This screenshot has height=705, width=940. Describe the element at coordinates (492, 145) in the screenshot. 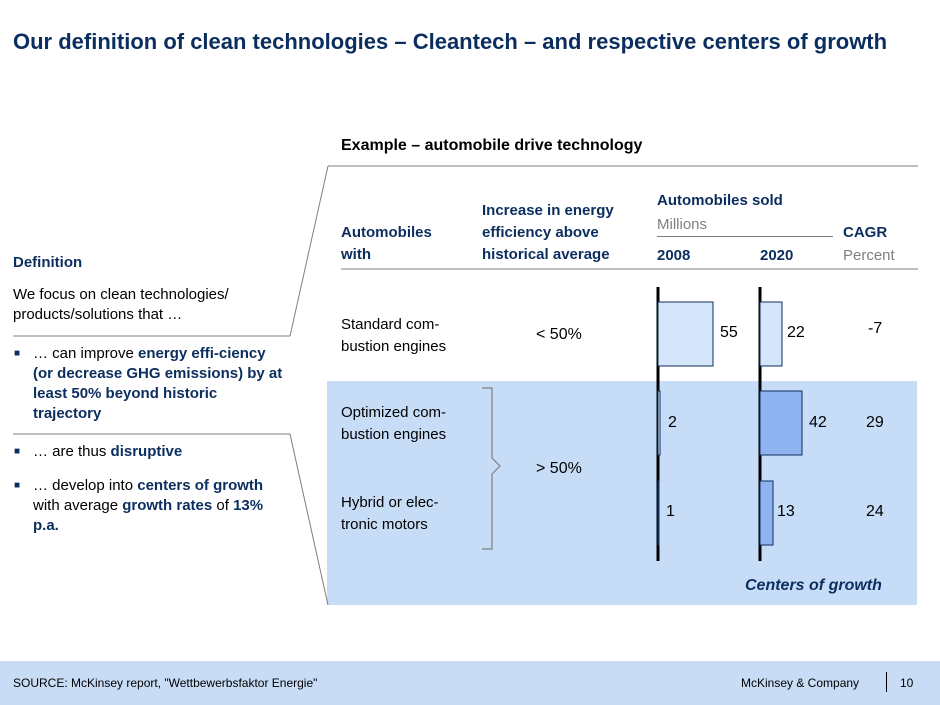

I see `example-label: Example – automobile drive technology` at that location.